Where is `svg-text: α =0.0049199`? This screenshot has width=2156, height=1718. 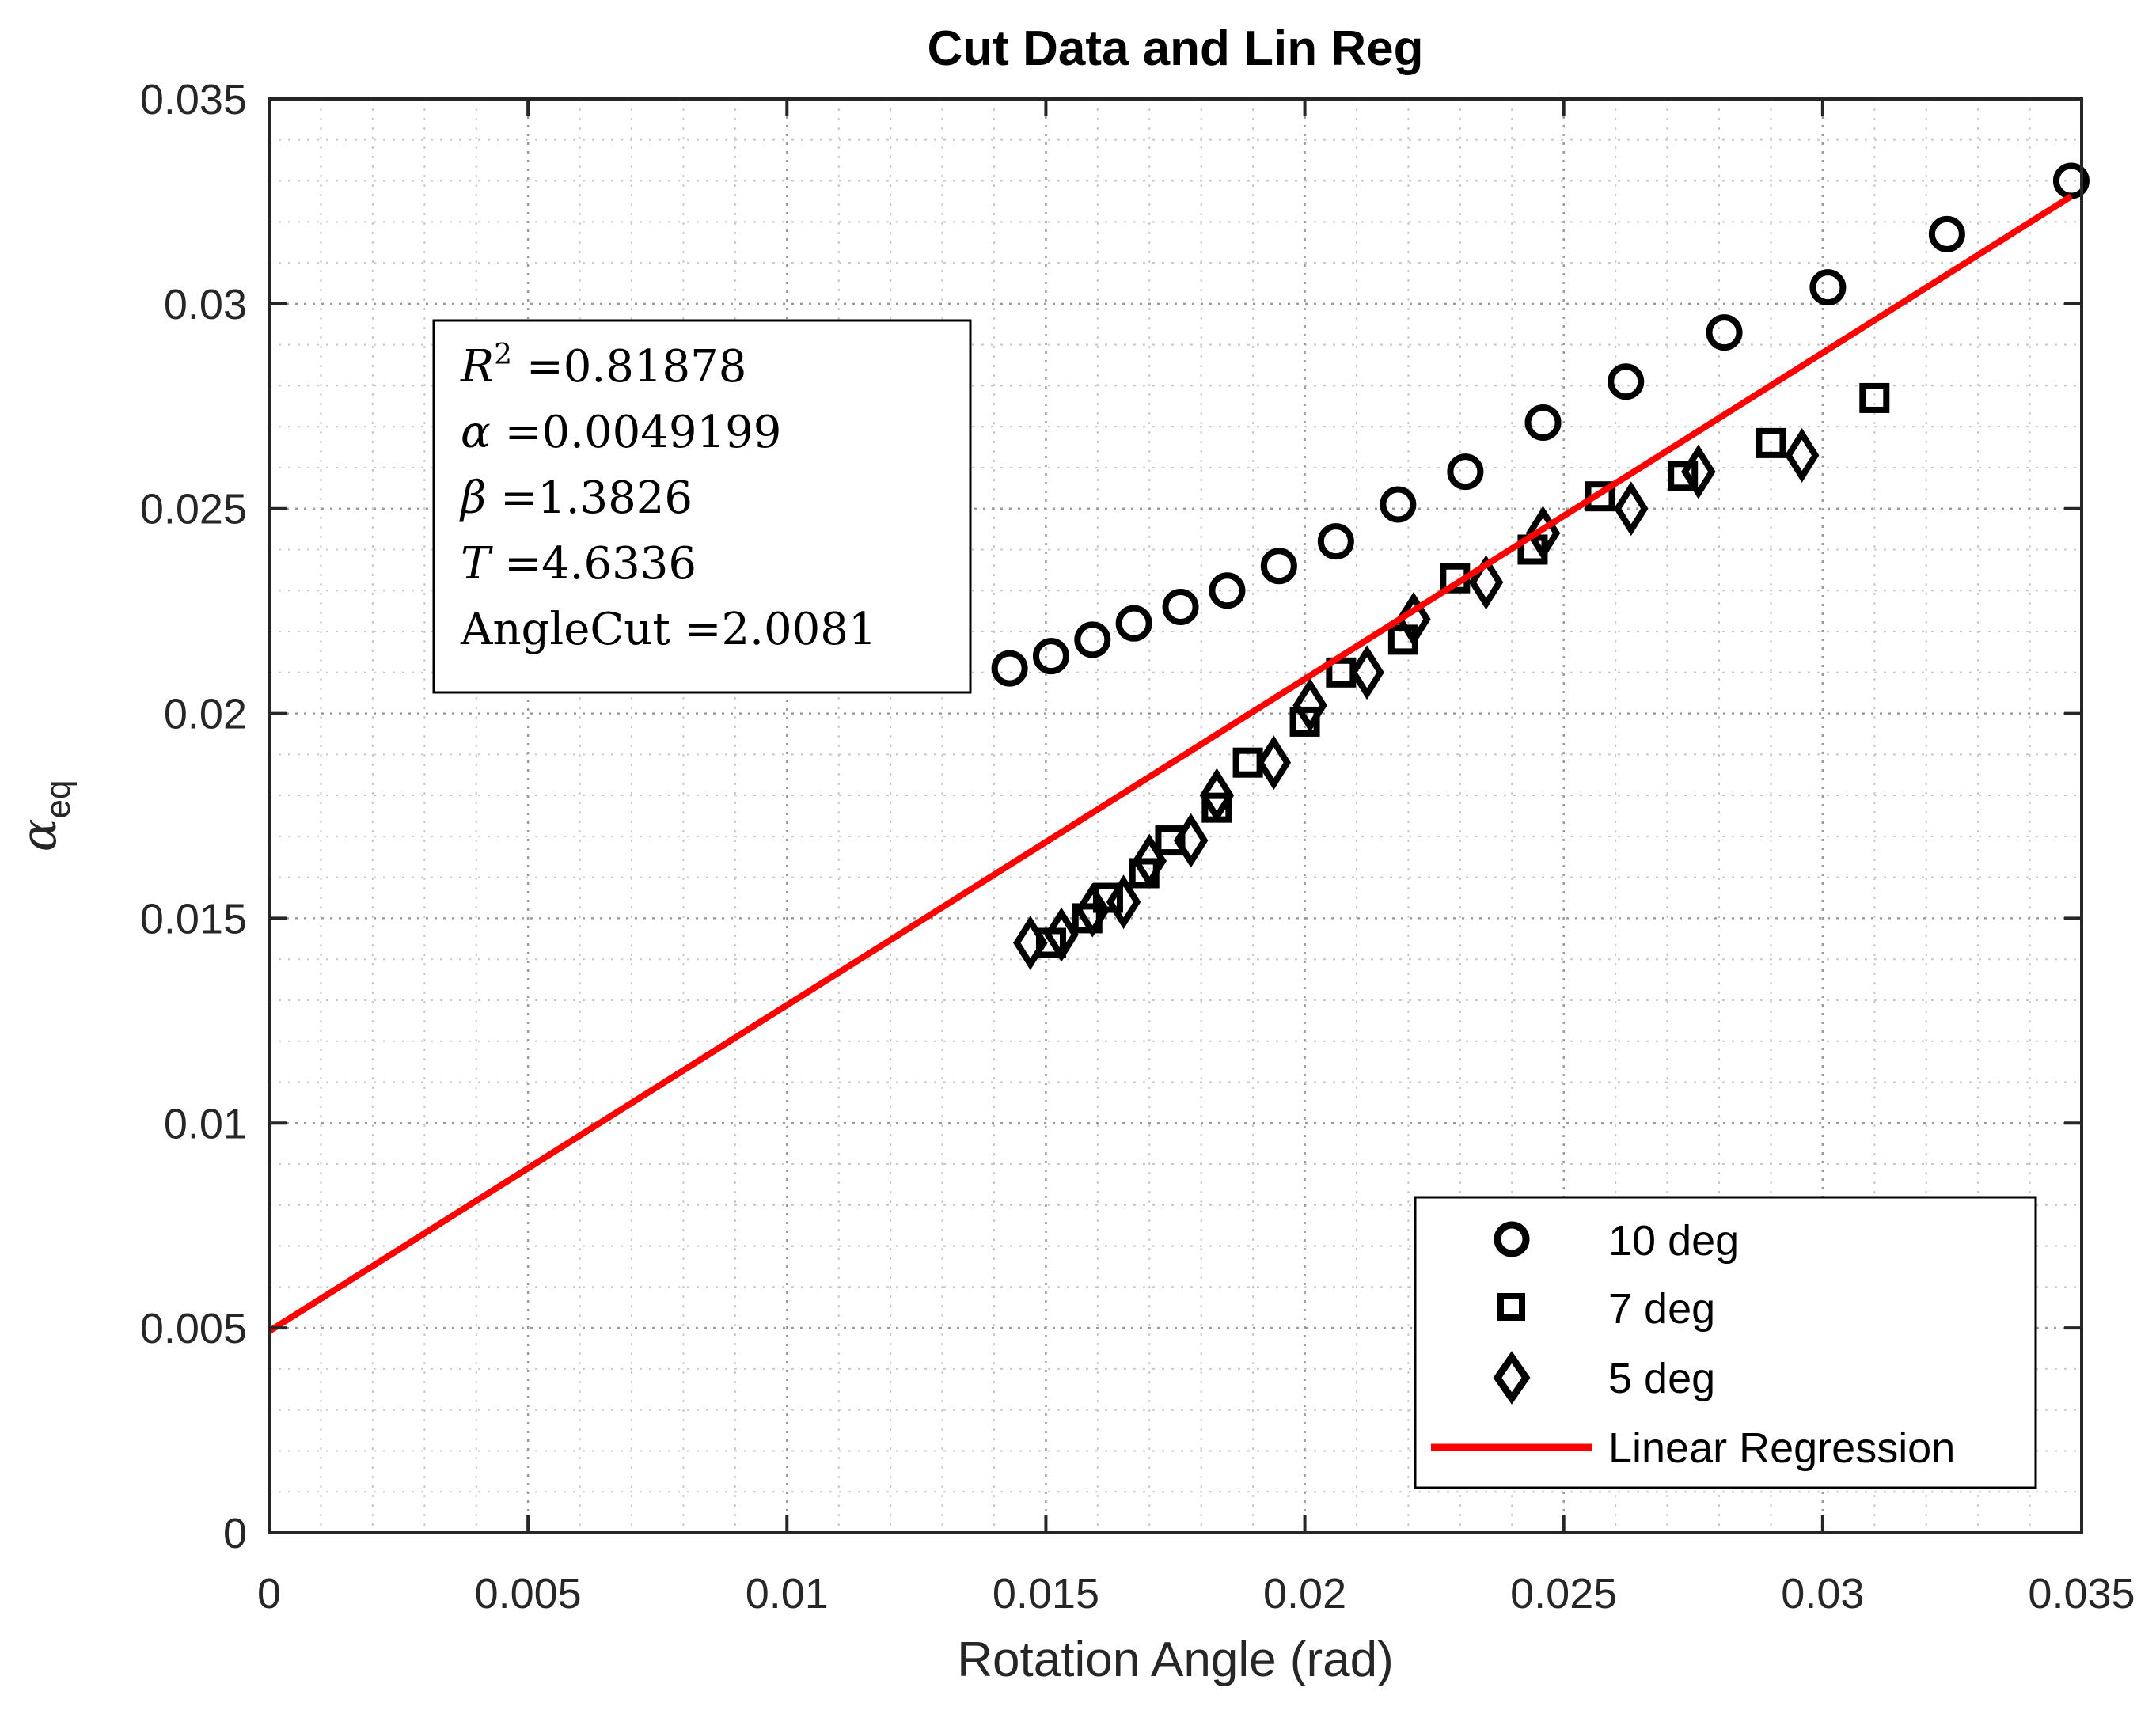
svg-text: α =0.0049199 is located at coordinates (621, 433).